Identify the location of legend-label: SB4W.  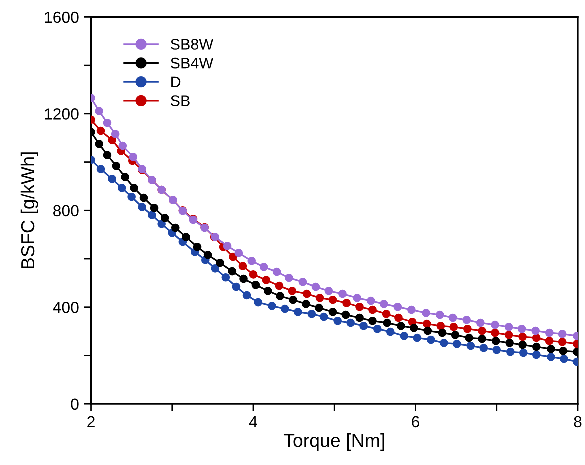
(192, 63).